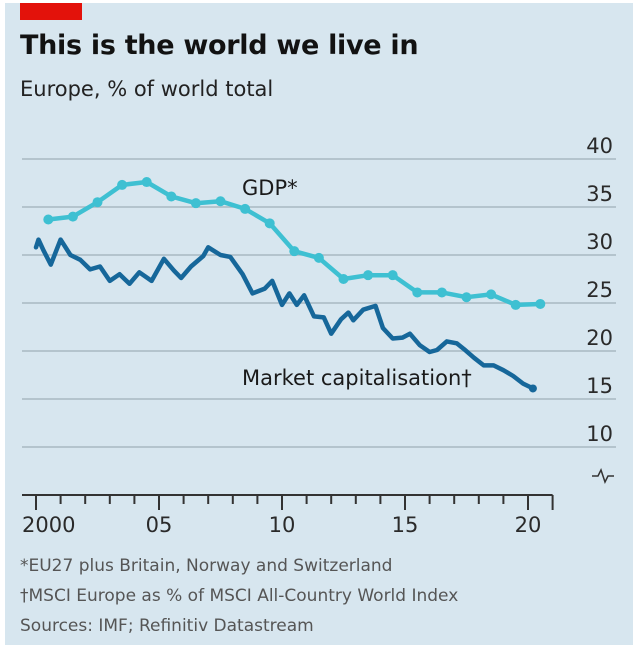  I want to click on x-tick-label: 10, so click(282, 525).